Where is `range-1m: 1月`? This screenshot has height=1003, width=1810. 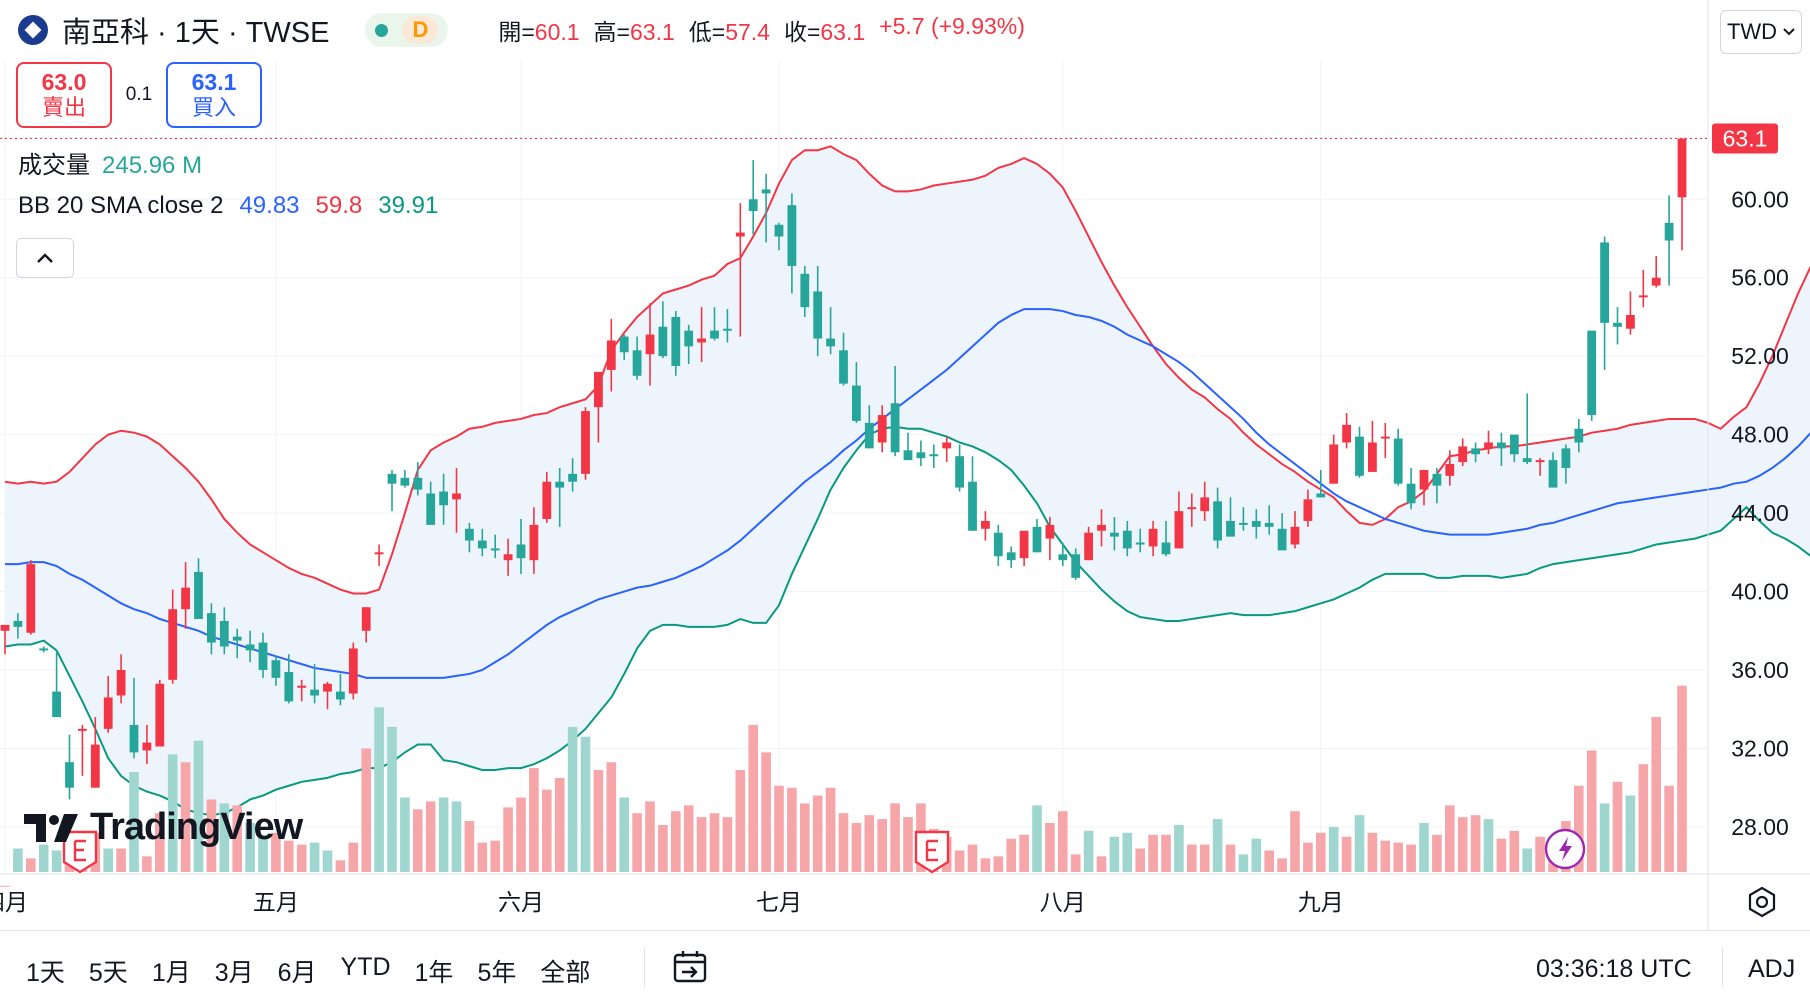
range-1m: 1月 is located at coordinates (171, 973).